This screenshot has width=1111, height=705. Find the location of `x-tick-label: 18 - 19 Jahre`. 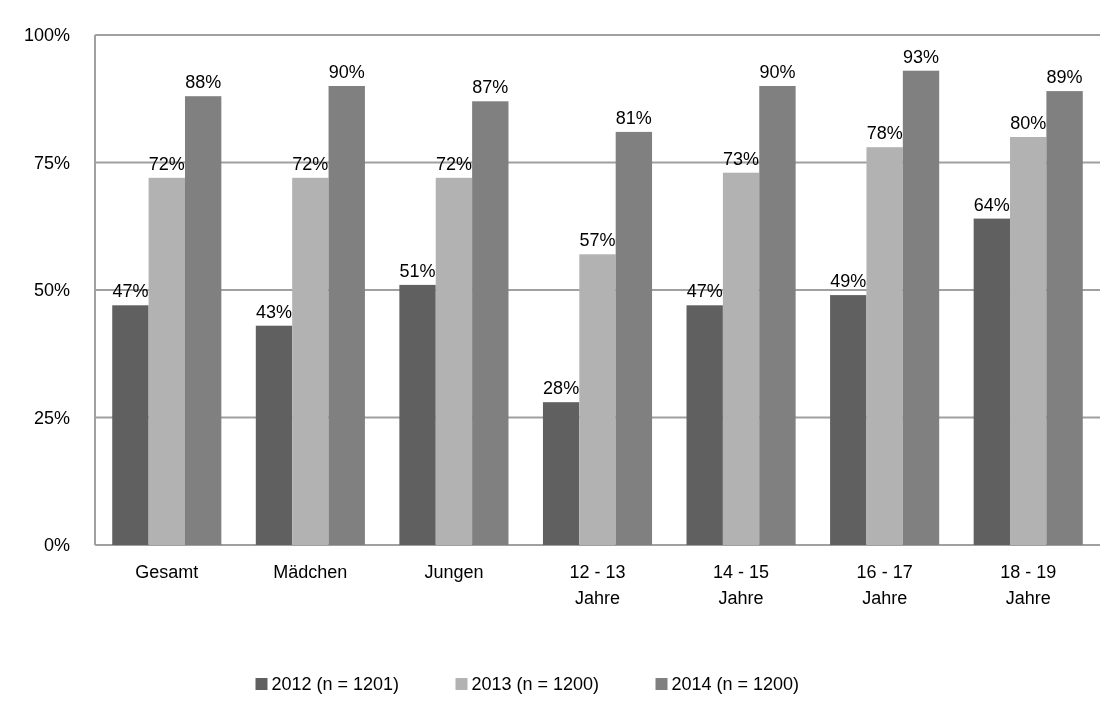

x-tick-label: 18 - 19 Jahre is located at coordinates (1028, 585).